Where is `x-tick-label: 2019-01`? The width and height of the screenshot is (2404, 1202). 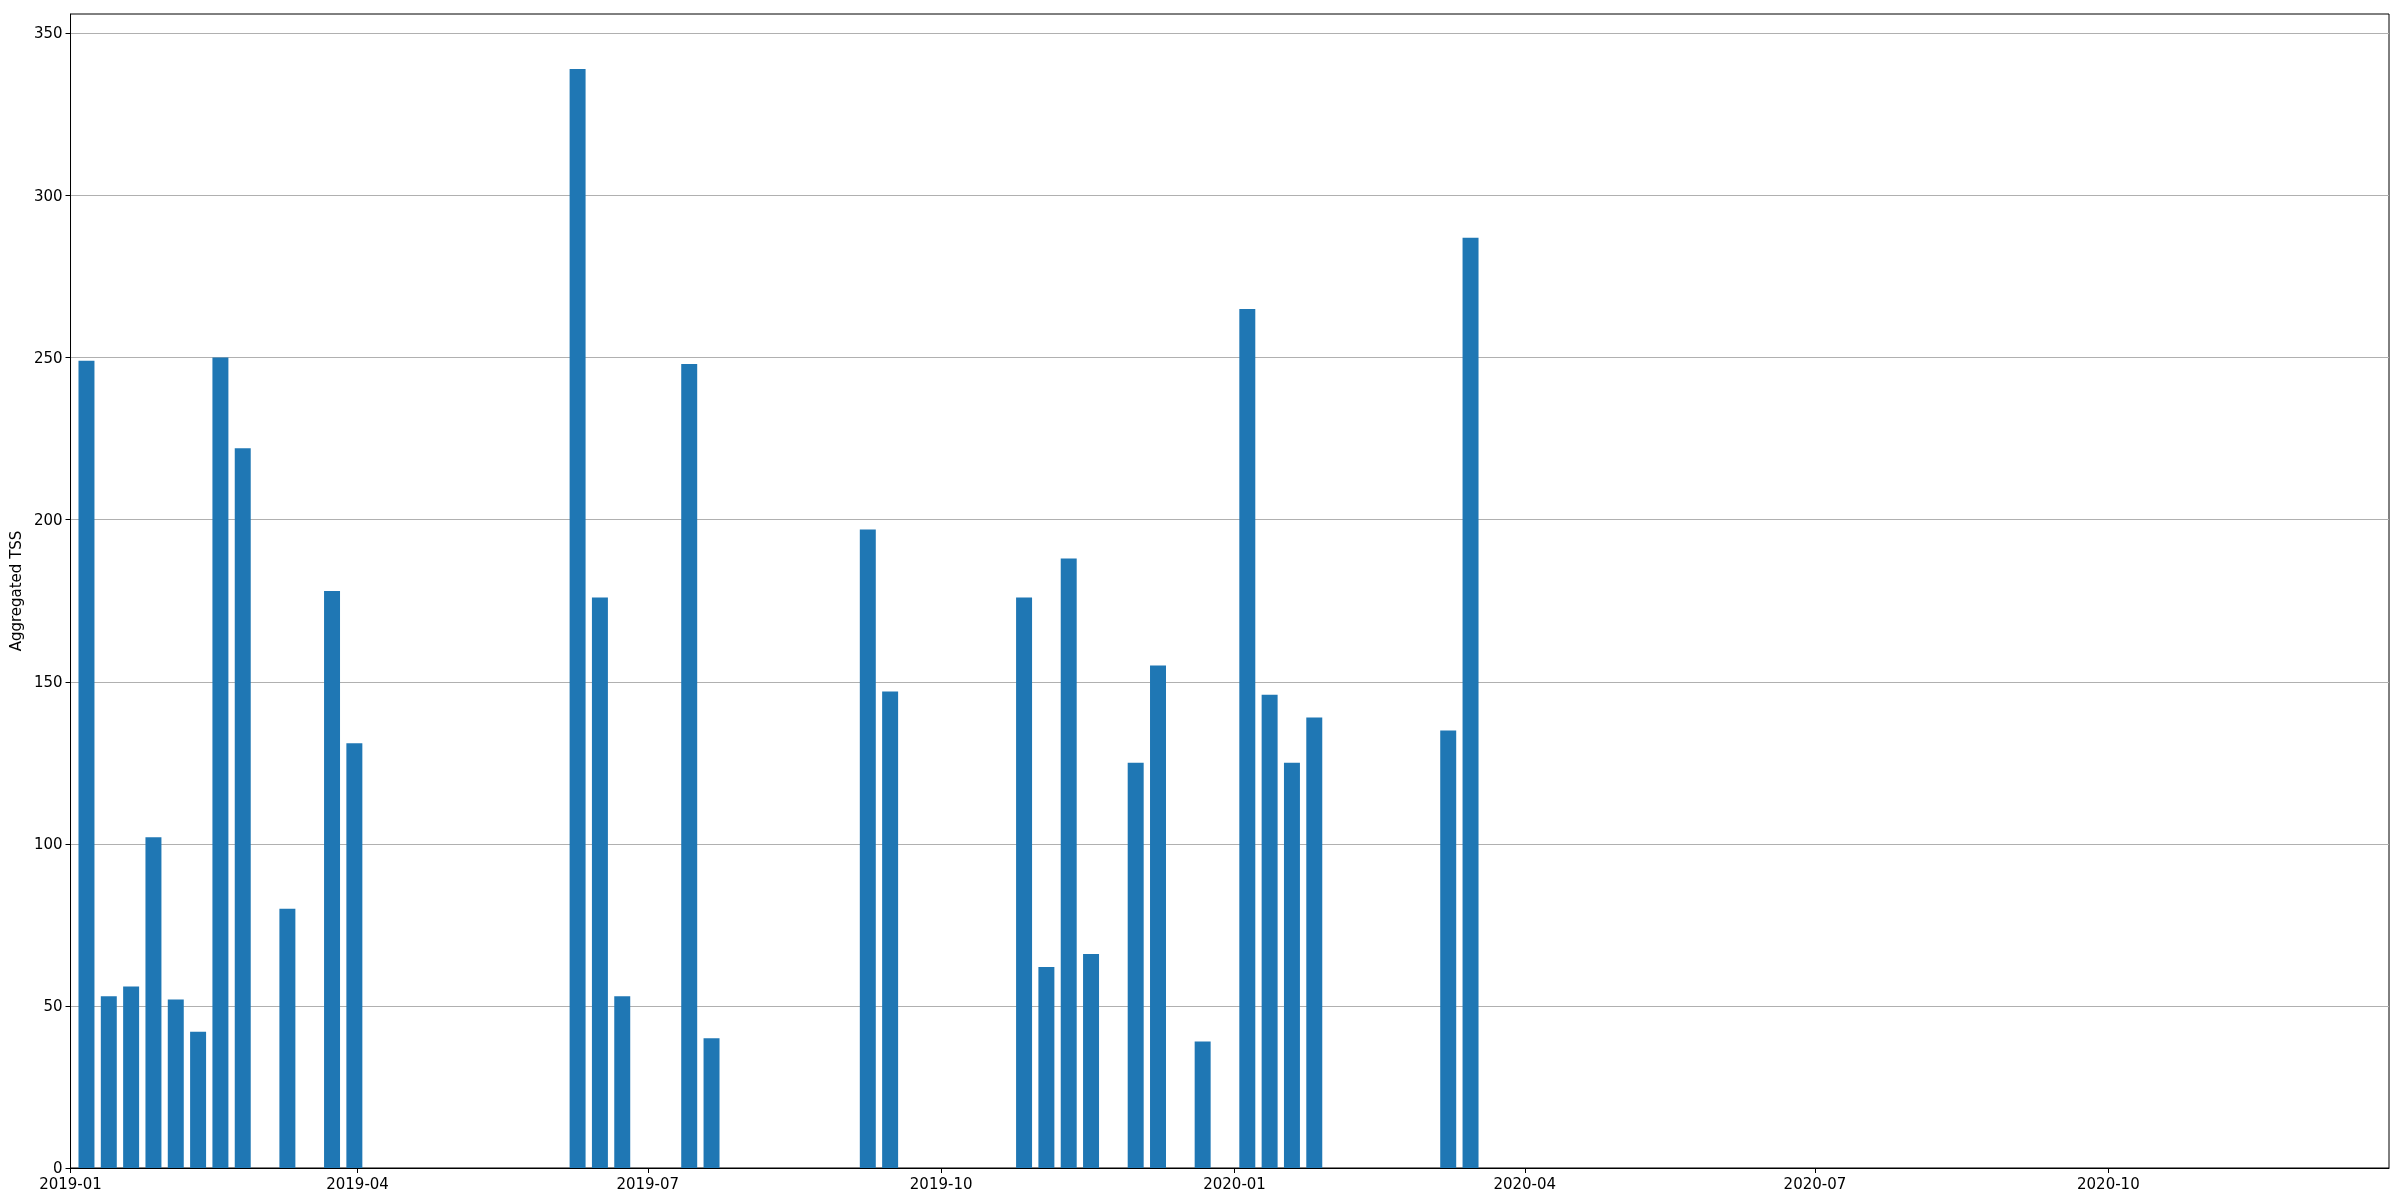
x-tick-label: 2019-01 is located at coordinates (70, 1183).